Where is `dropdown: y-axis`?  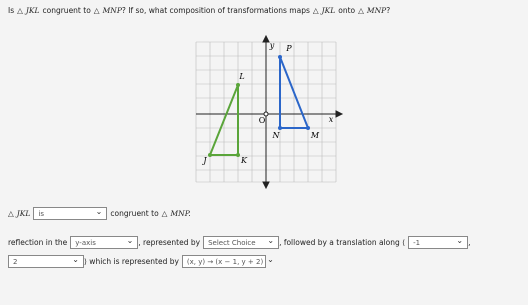
dropdown: y-axis is located at coordinates (104, 242).